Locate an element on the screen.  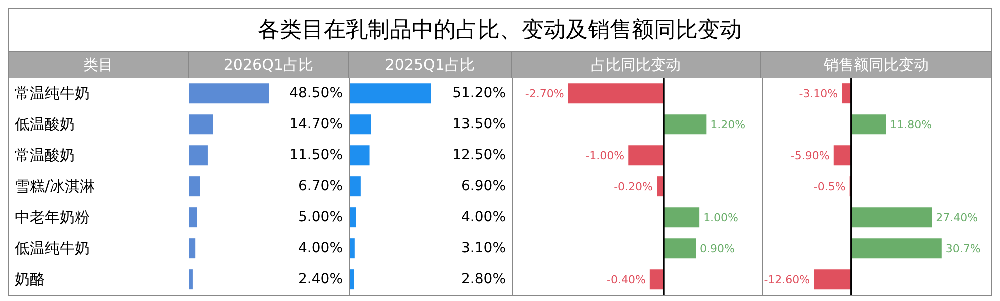
data-label: 6.70% is located at coordinates (320, 186).